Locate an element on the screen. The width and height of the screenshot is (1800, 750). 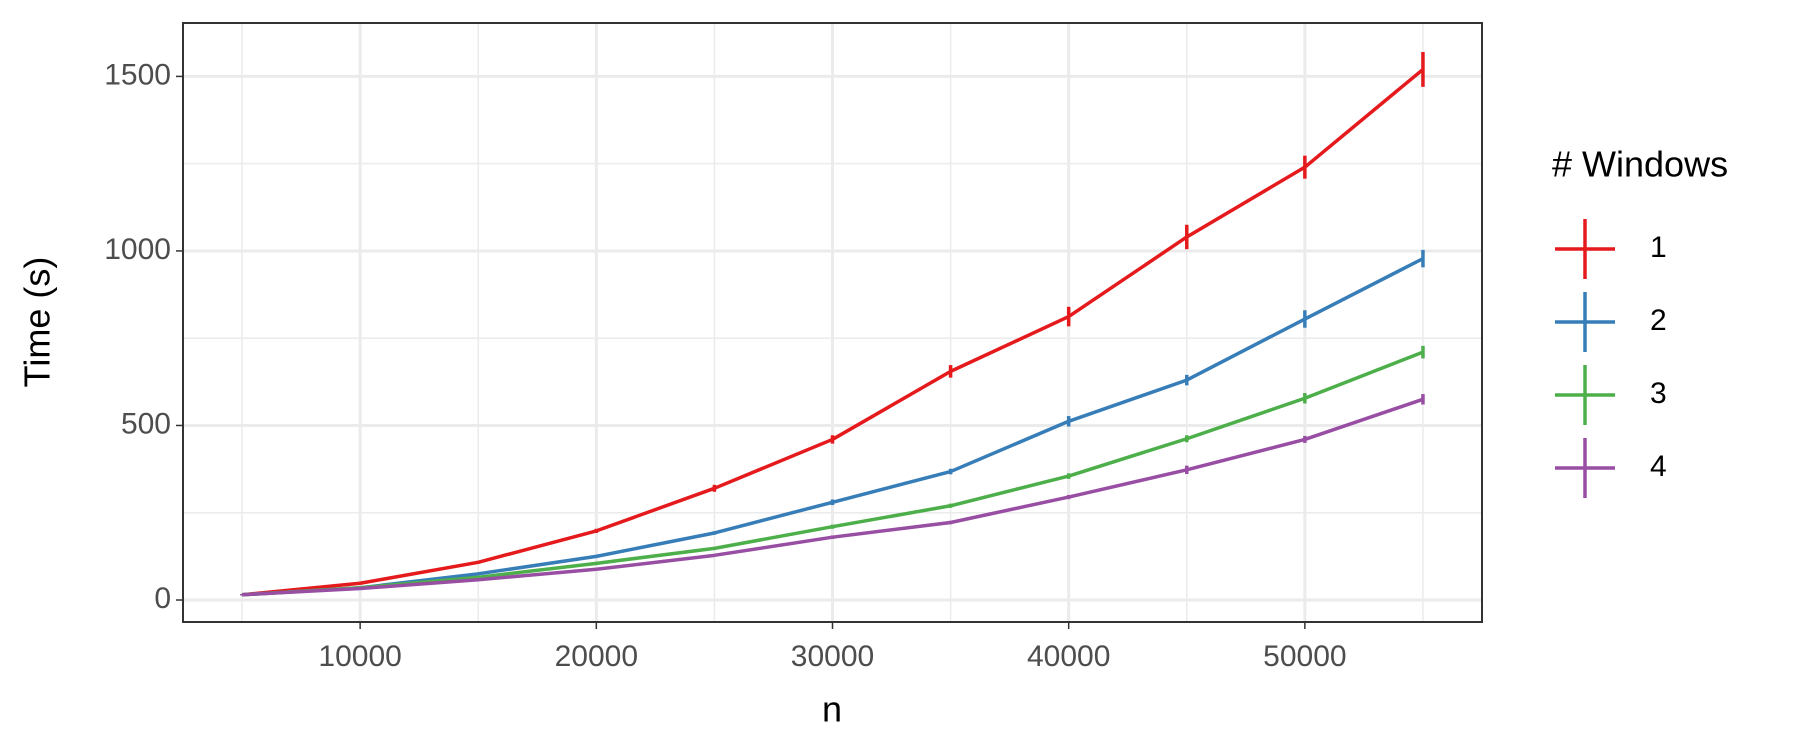
y-tick-label: 1500 is located at coordinates (137, 74).